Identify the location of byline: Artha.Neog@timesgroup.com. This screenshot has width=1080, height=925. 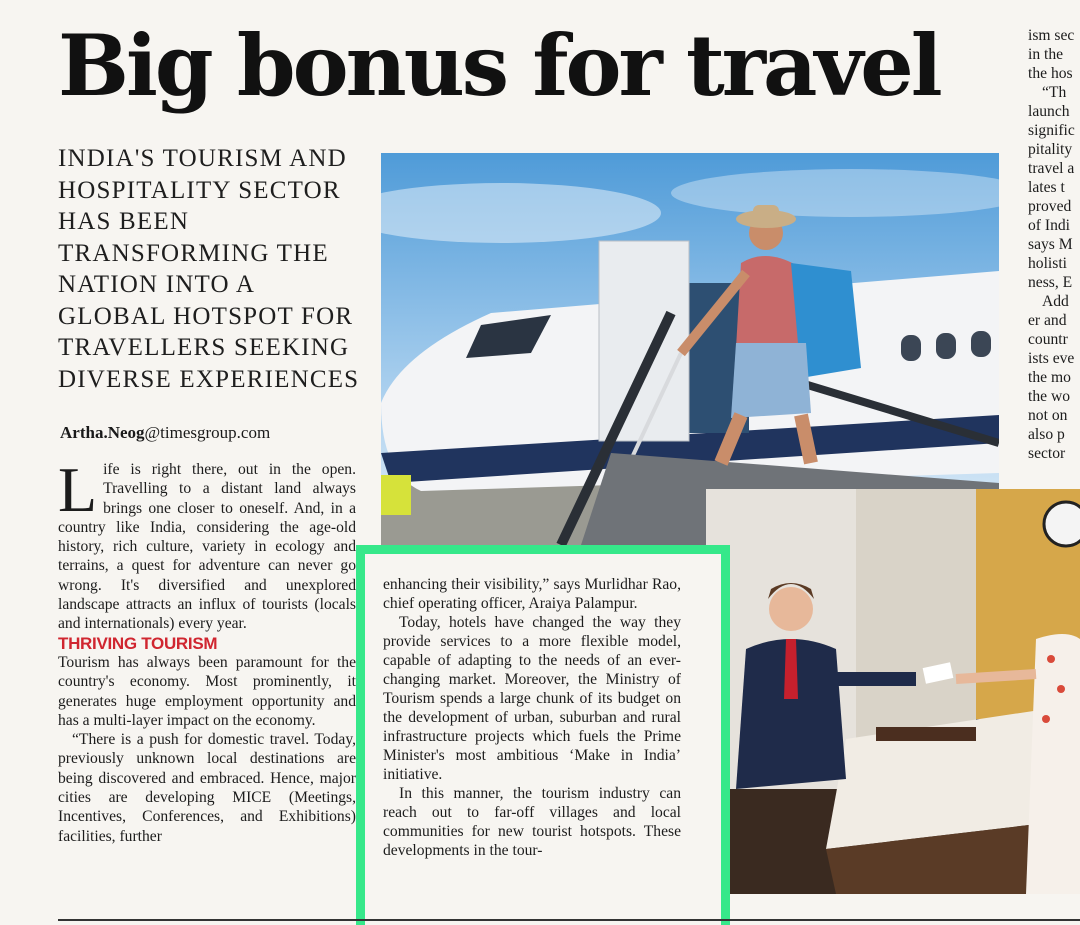
(165, 433).